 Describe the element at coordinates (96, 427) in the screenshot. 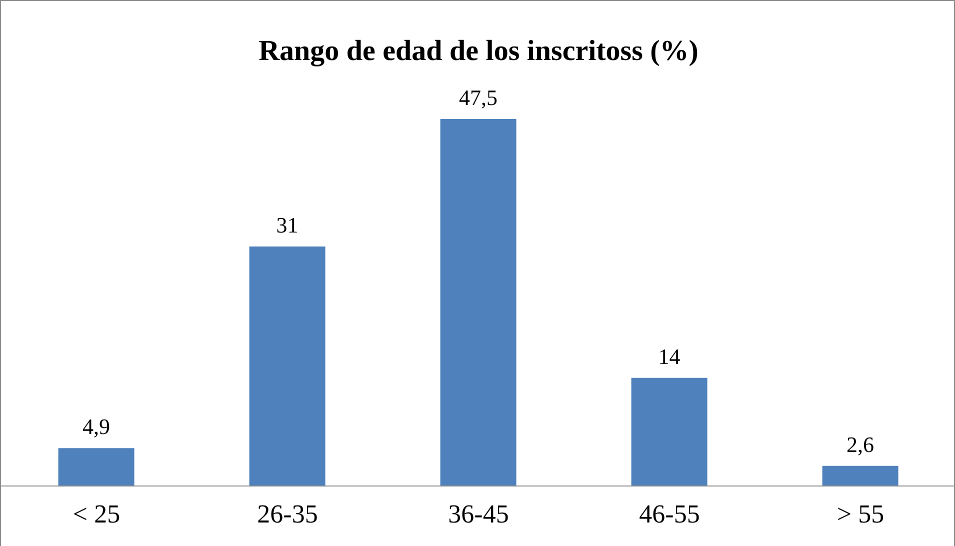

I see `data-label: 4,9` at that location.